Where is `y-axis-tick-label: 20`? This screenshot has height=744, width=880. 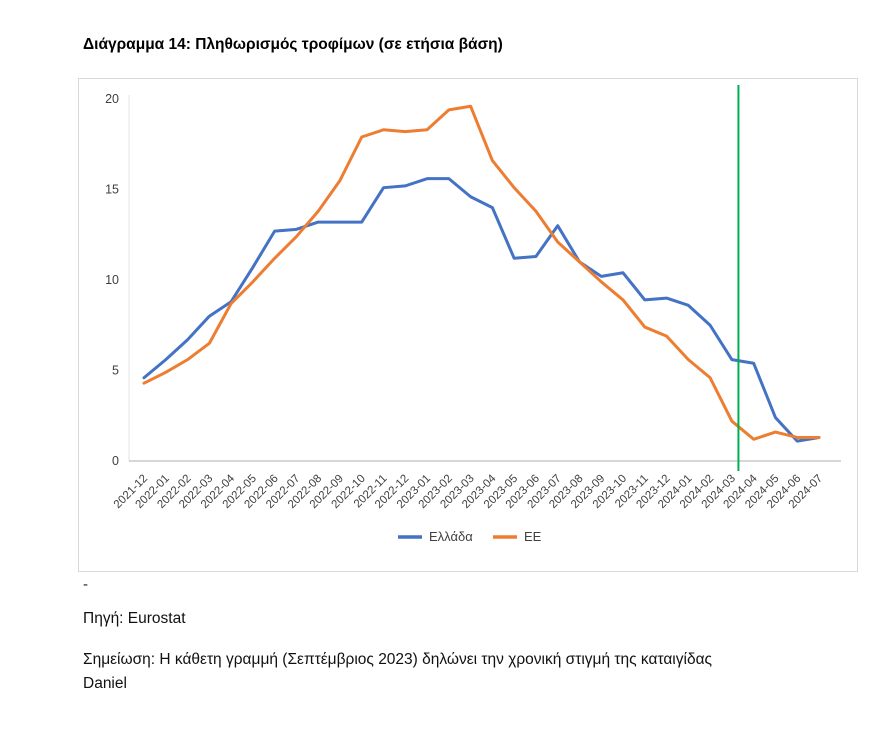
y-axis-tick-label: 20 is located at coordinates (112, 99).